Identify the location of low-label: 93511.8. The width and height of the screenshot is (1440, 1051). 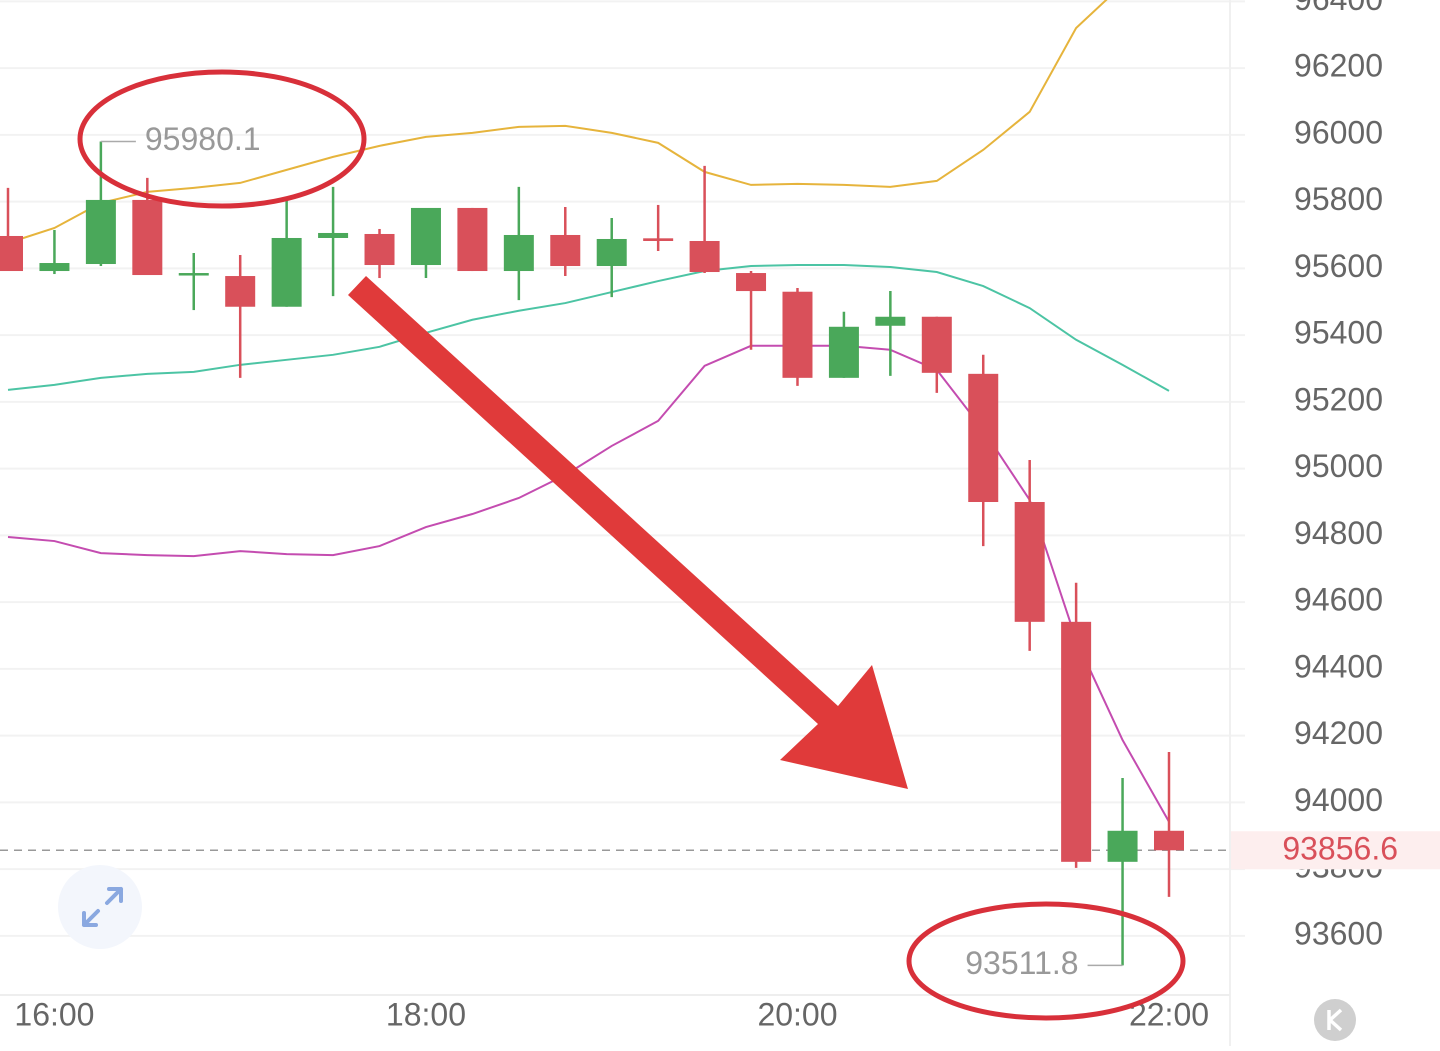
(1021, 963).